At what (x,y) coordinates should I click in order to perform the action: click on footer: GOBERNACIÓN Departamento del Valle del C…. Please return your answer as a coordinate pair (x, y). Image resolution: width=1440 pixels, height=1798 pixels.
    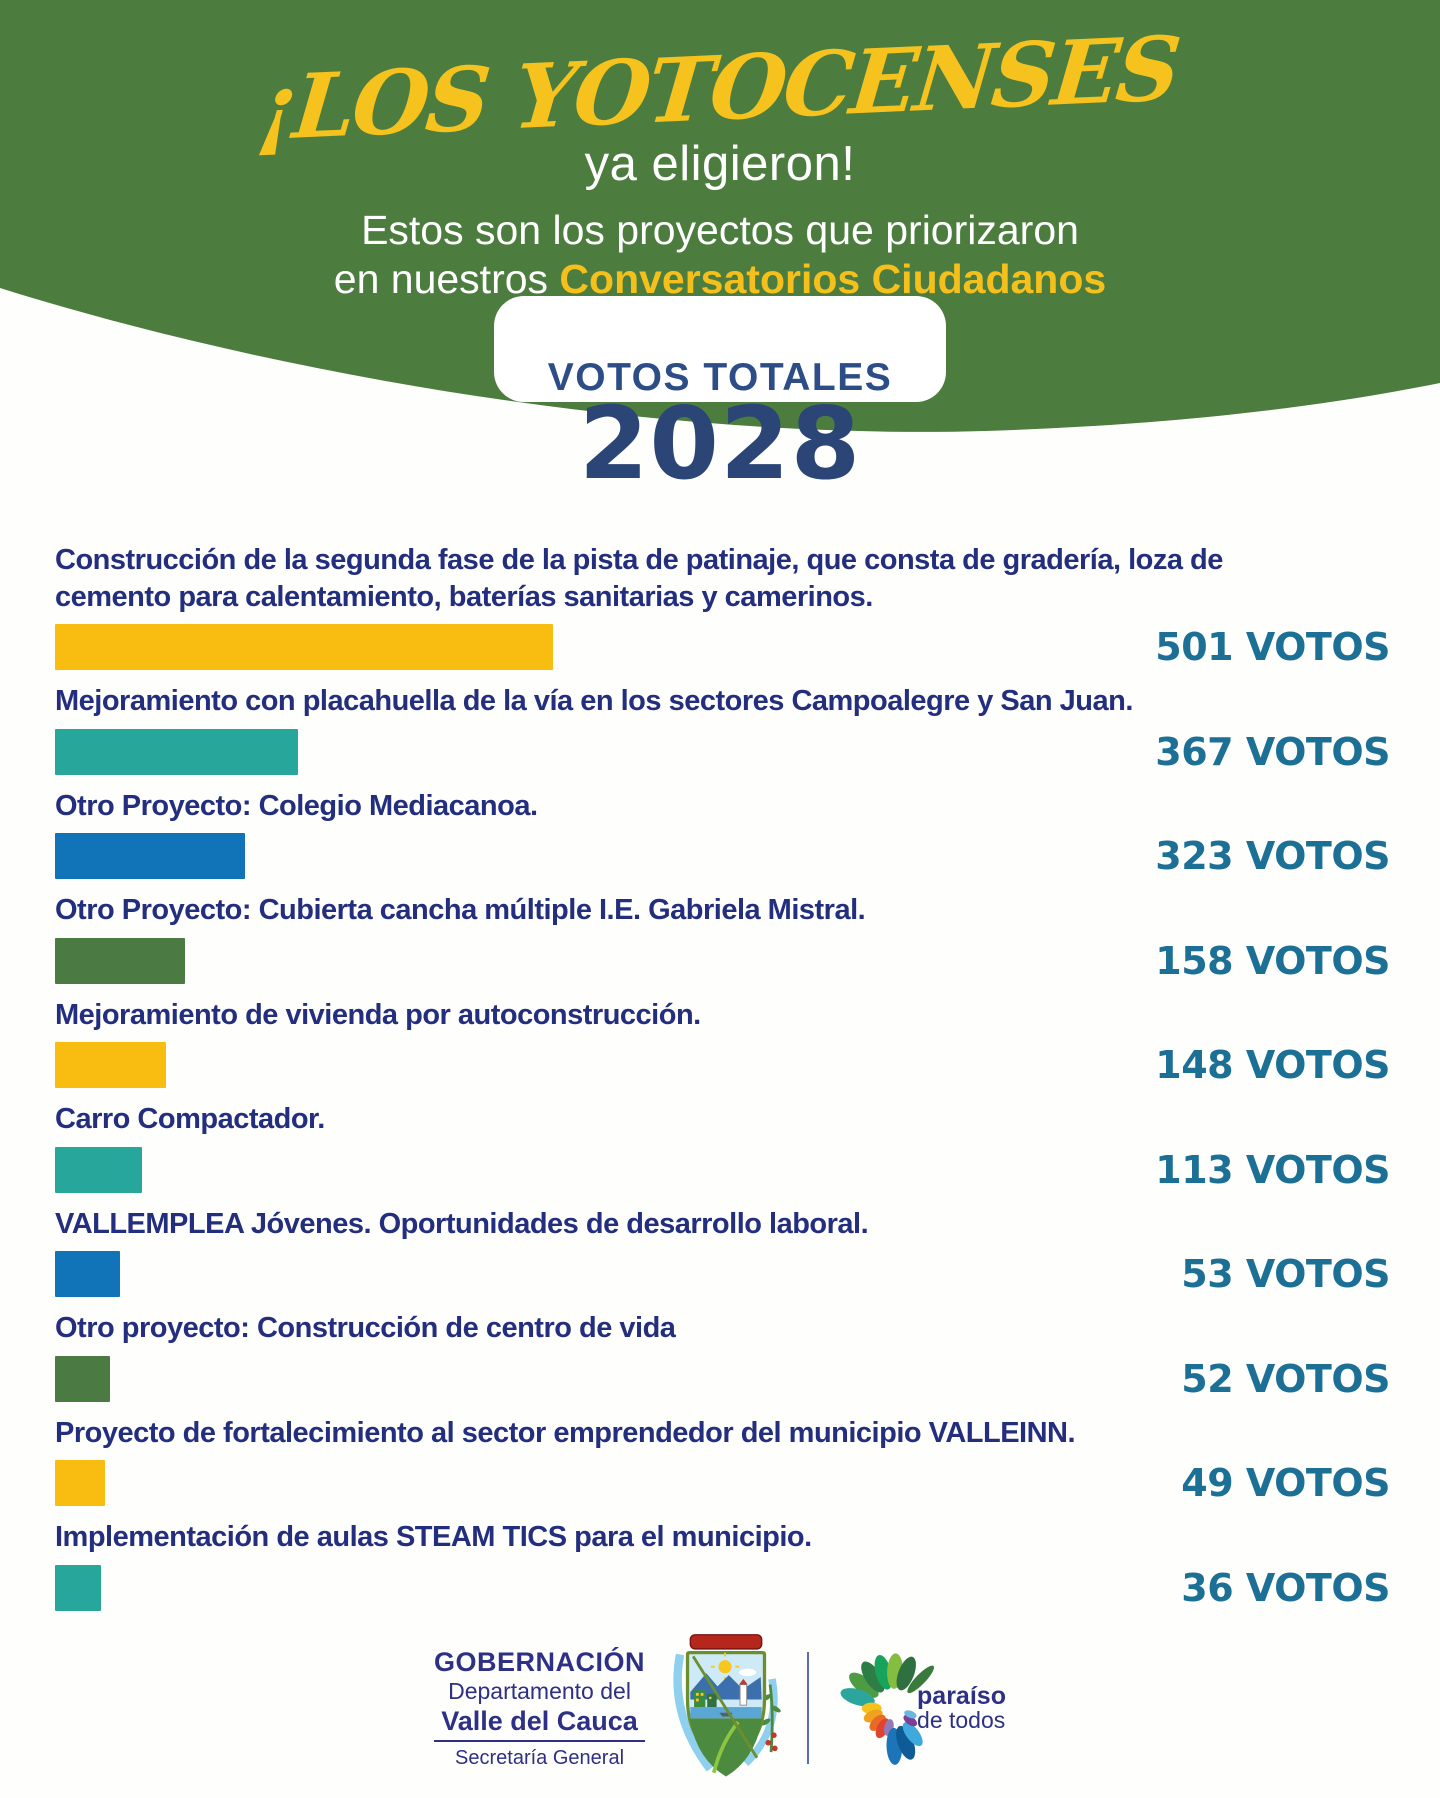
    Looking at the image, I should click on (720, 1708).